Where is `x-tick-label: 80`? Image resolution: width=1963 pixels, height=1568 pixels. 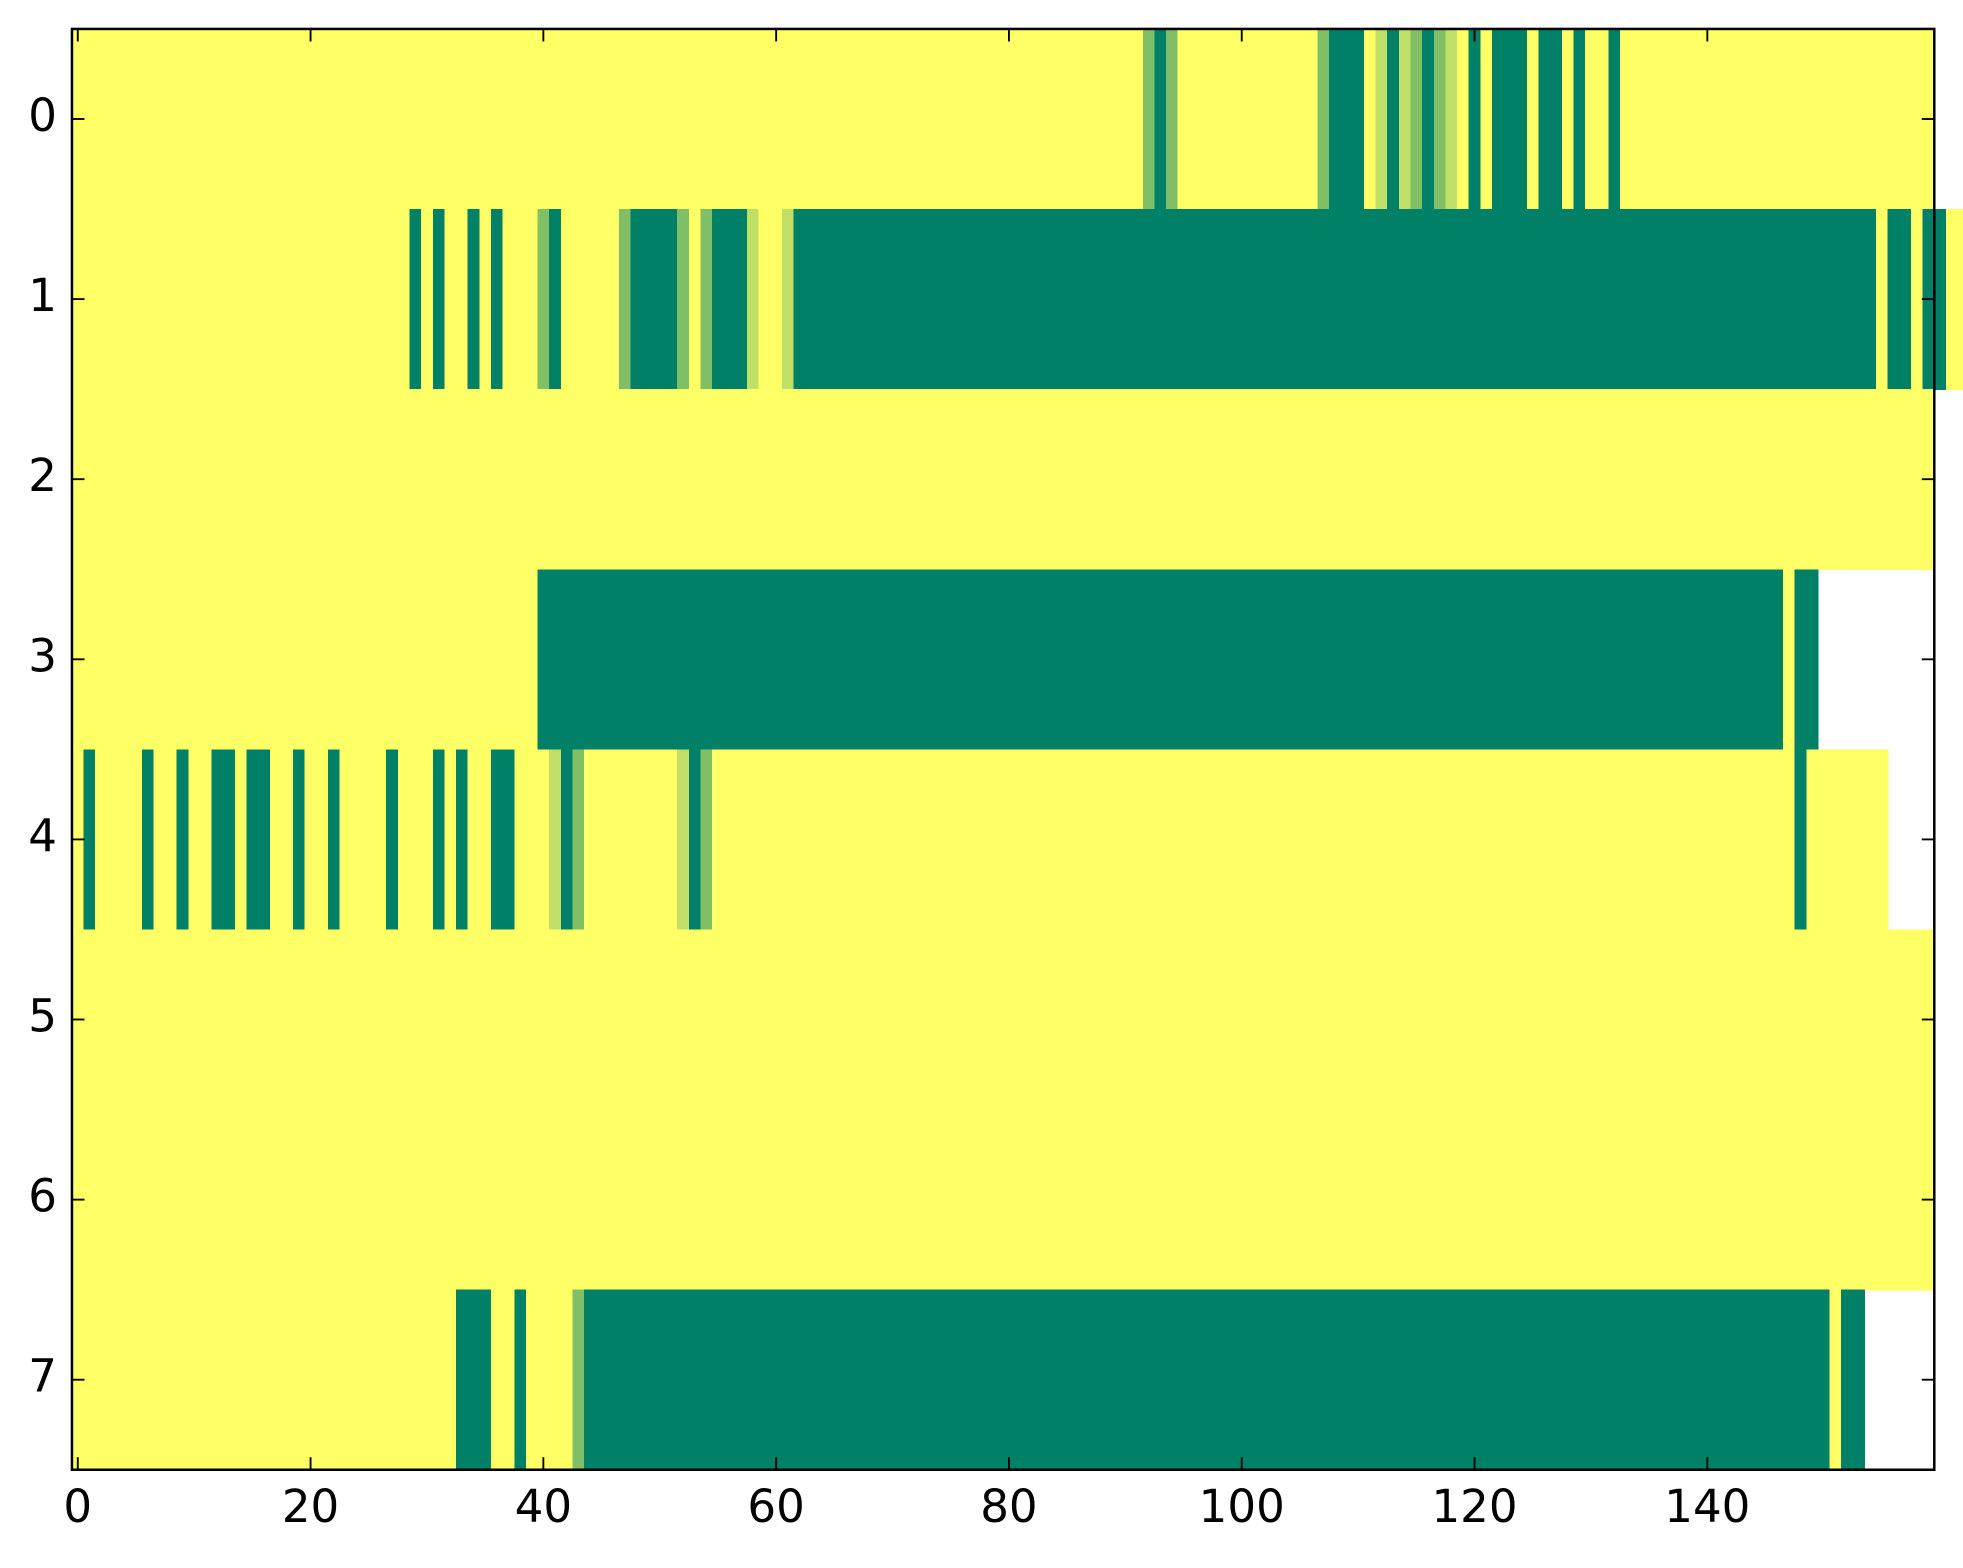 x-tick-label: 80 is located at coordinates (1008, 1506).